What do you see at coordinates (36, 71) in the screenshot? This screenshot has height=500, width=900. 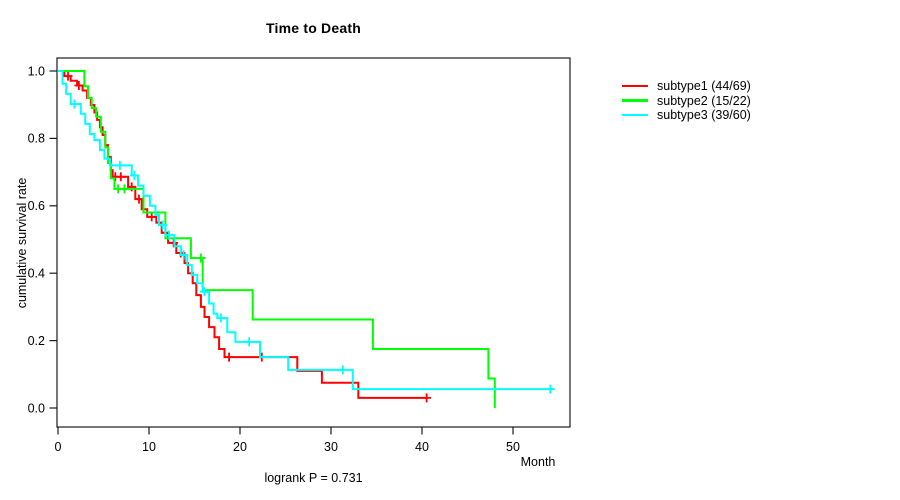 I see `y-tick-label: 1.0` at bounding box center [36, 71].